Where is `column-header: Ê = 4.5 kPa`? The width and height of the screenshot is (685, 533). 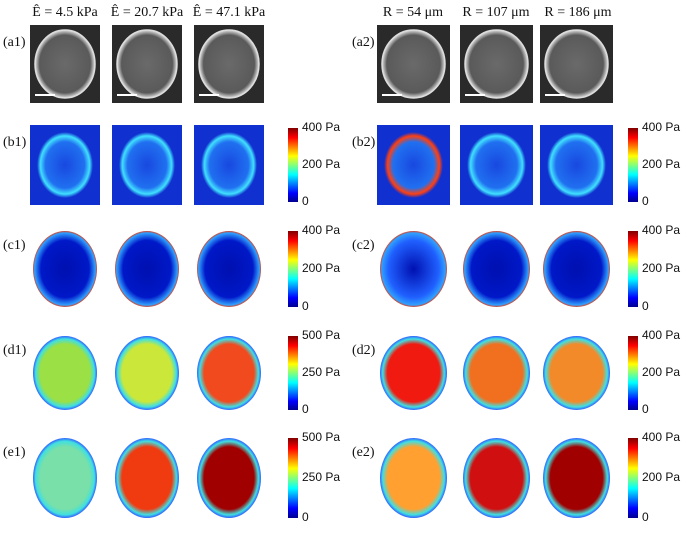 column-header: Ê = 4.5 kPa is located at coordinates (65, 11).